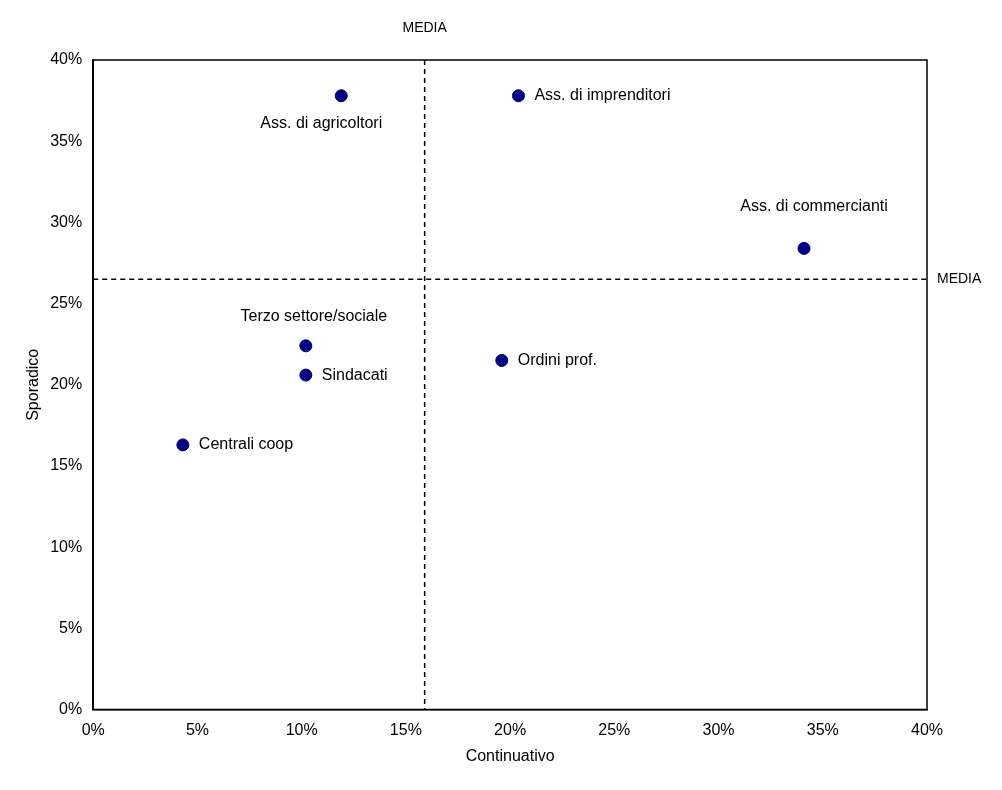 Image resolution: width=1002 pixels, height=790 pixels. Describe the element at coordinates (246, 444) in the screenshot. I see `annotation: Centrali coop` at that location.